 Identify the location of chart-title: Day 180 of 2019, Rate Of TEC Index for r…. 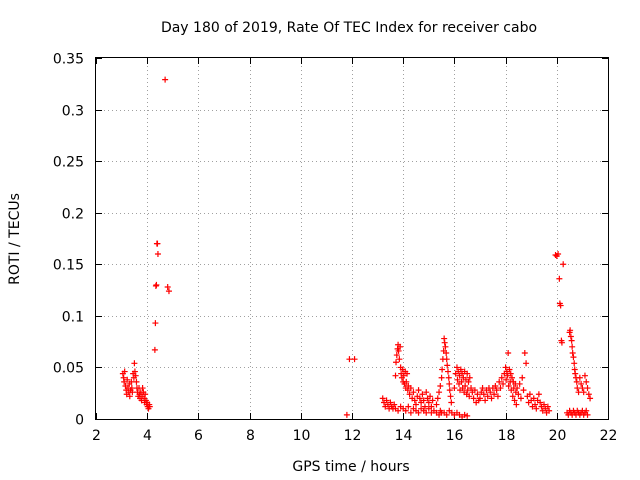
(349, 28).